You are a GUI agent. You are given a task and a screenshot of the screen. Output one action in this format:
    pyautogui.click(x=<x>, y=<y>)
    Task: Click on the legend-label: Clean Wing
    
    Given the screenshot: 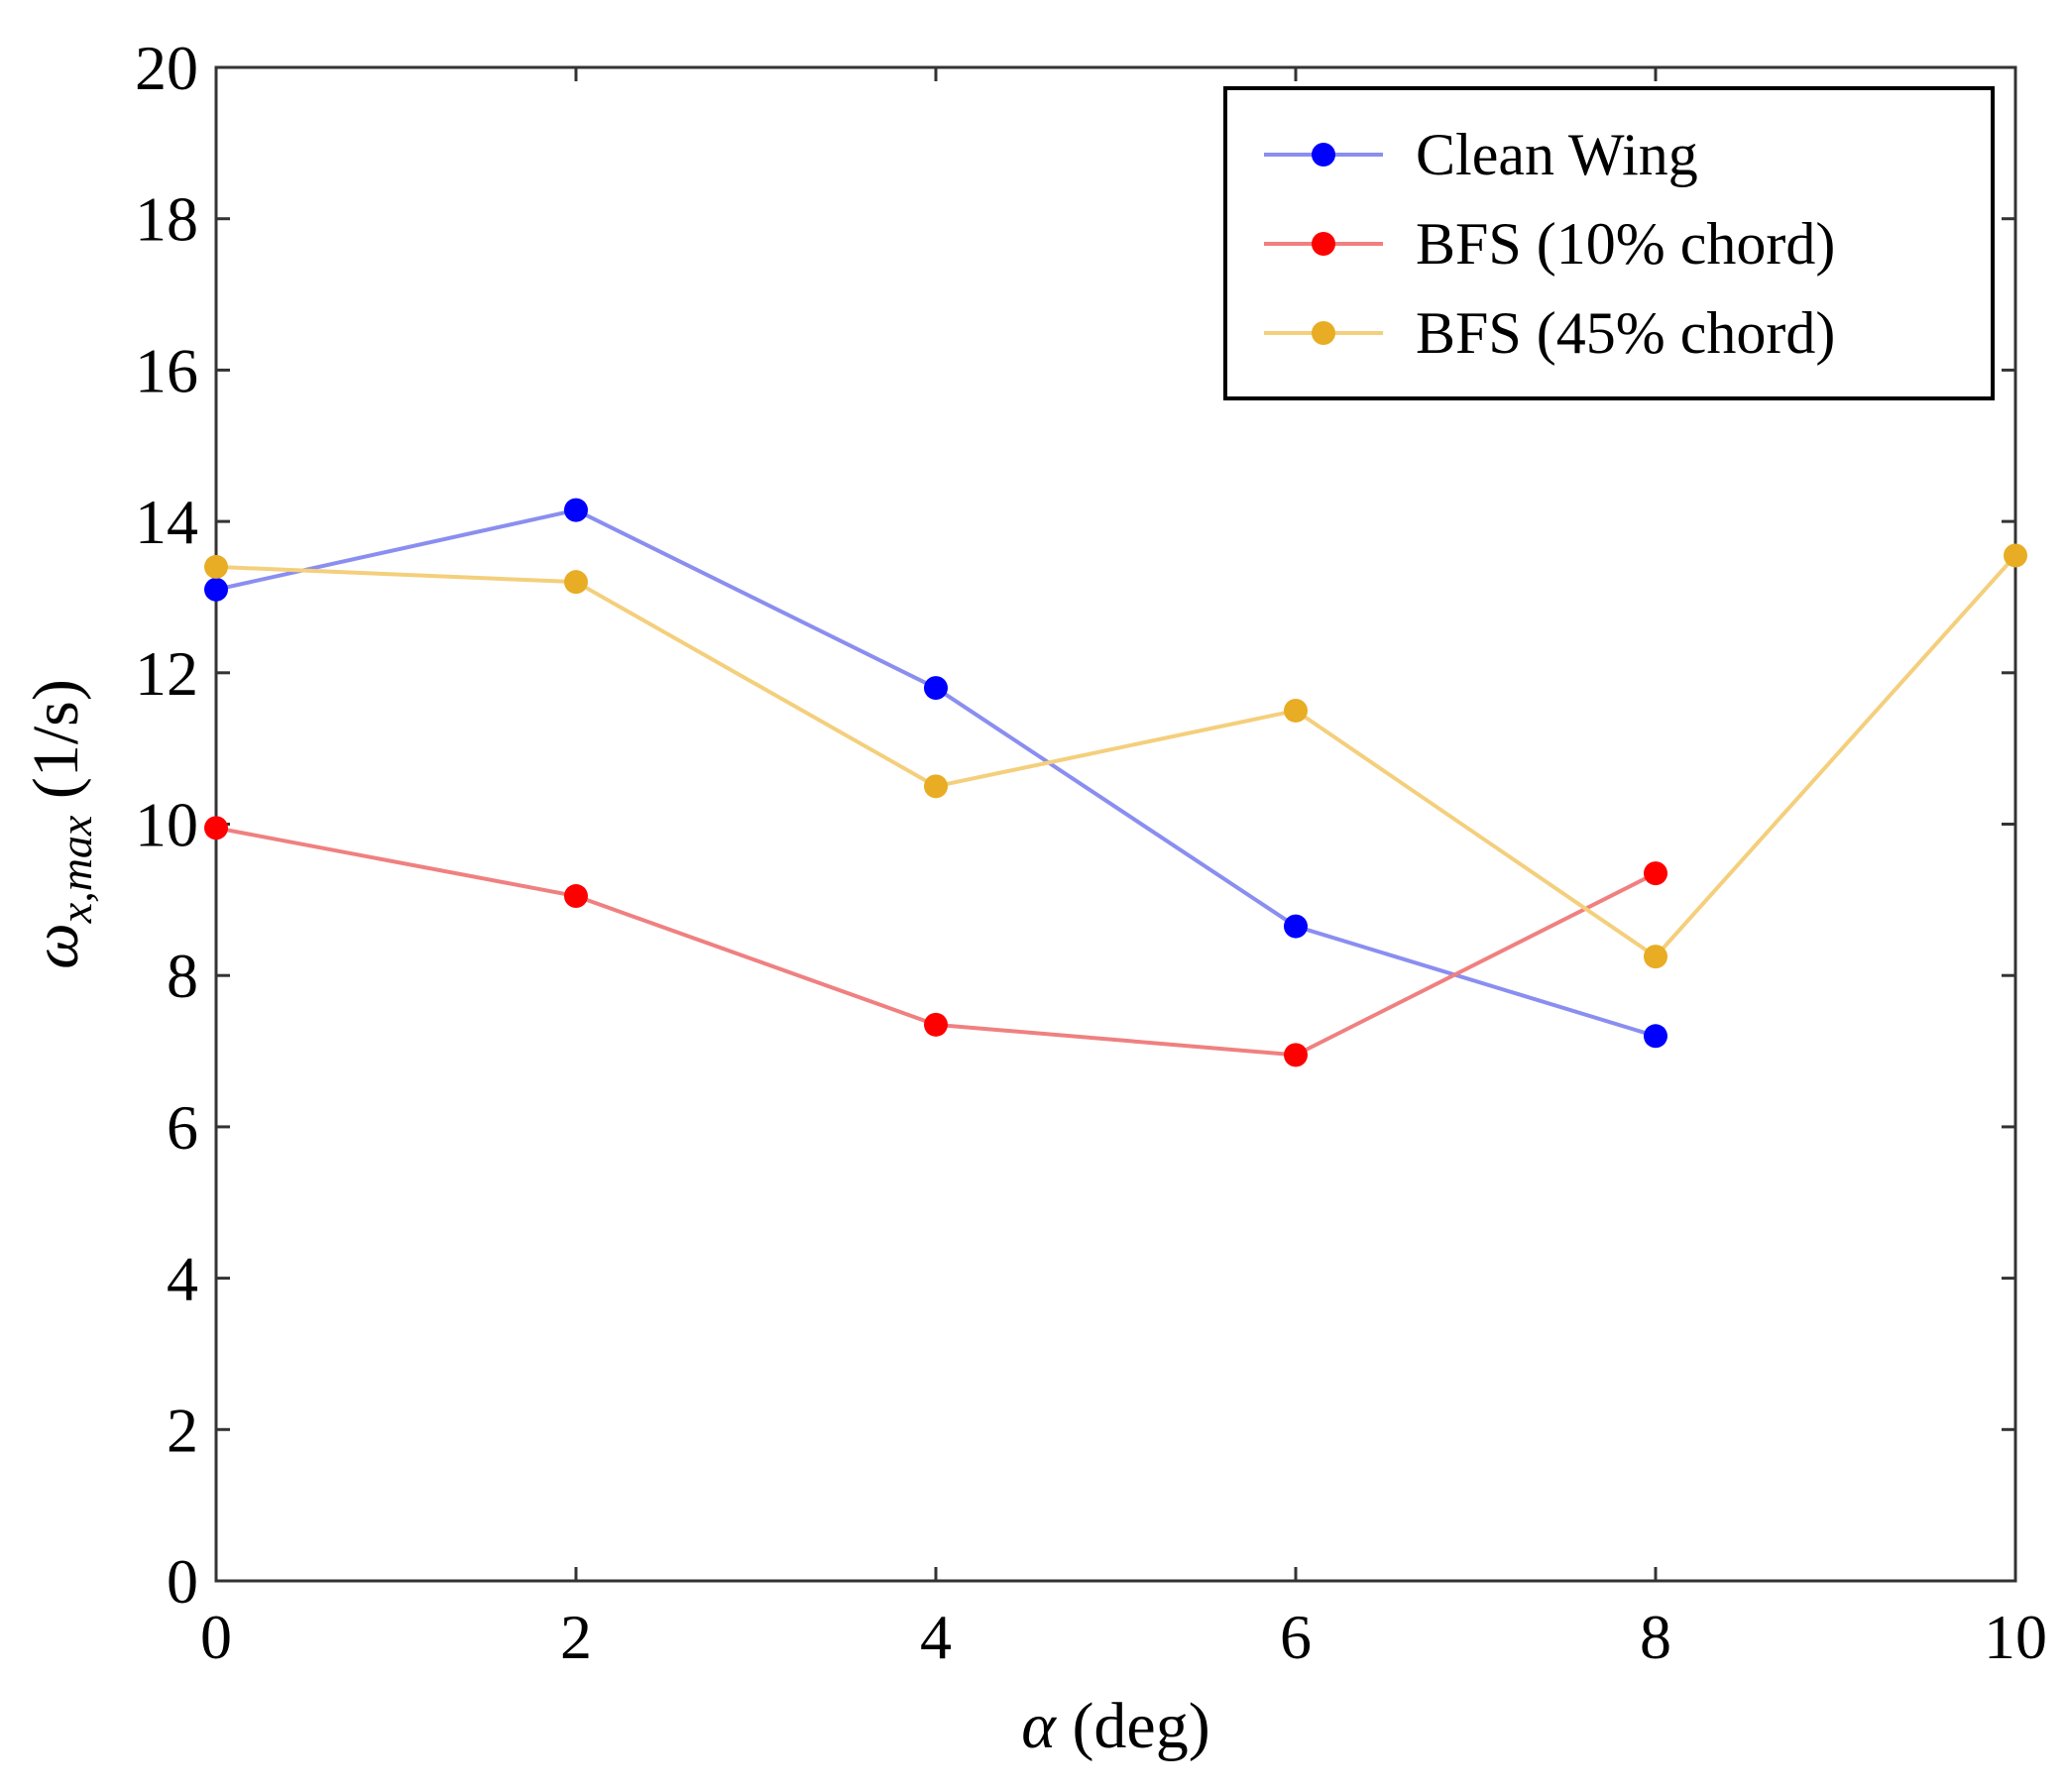 What is the action you would take?
    pyautogui.click(x=1557, y=154)
    